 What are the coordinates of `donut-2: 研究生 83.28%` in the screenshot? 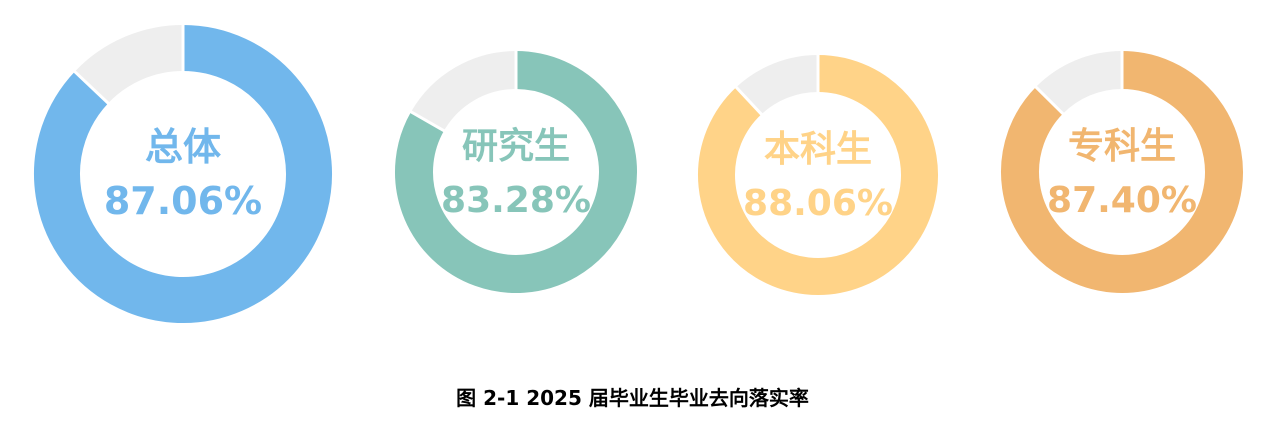 It's located at (516, 171).